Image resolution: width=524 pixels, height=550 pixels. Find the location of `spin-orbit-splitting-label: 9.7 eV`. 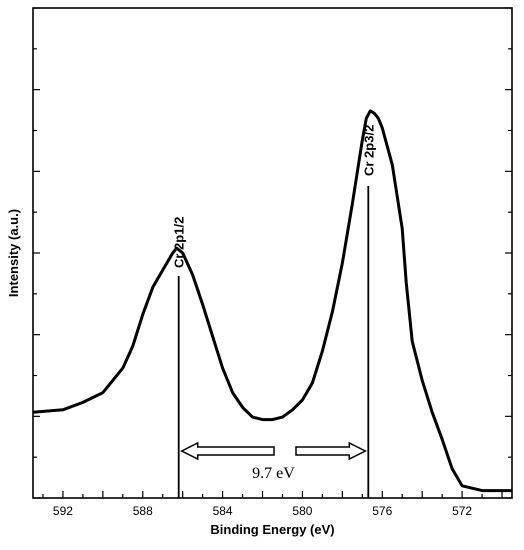

spin-orbit-splitting-label: 9.7 eV is located at coordinates (273, 473).